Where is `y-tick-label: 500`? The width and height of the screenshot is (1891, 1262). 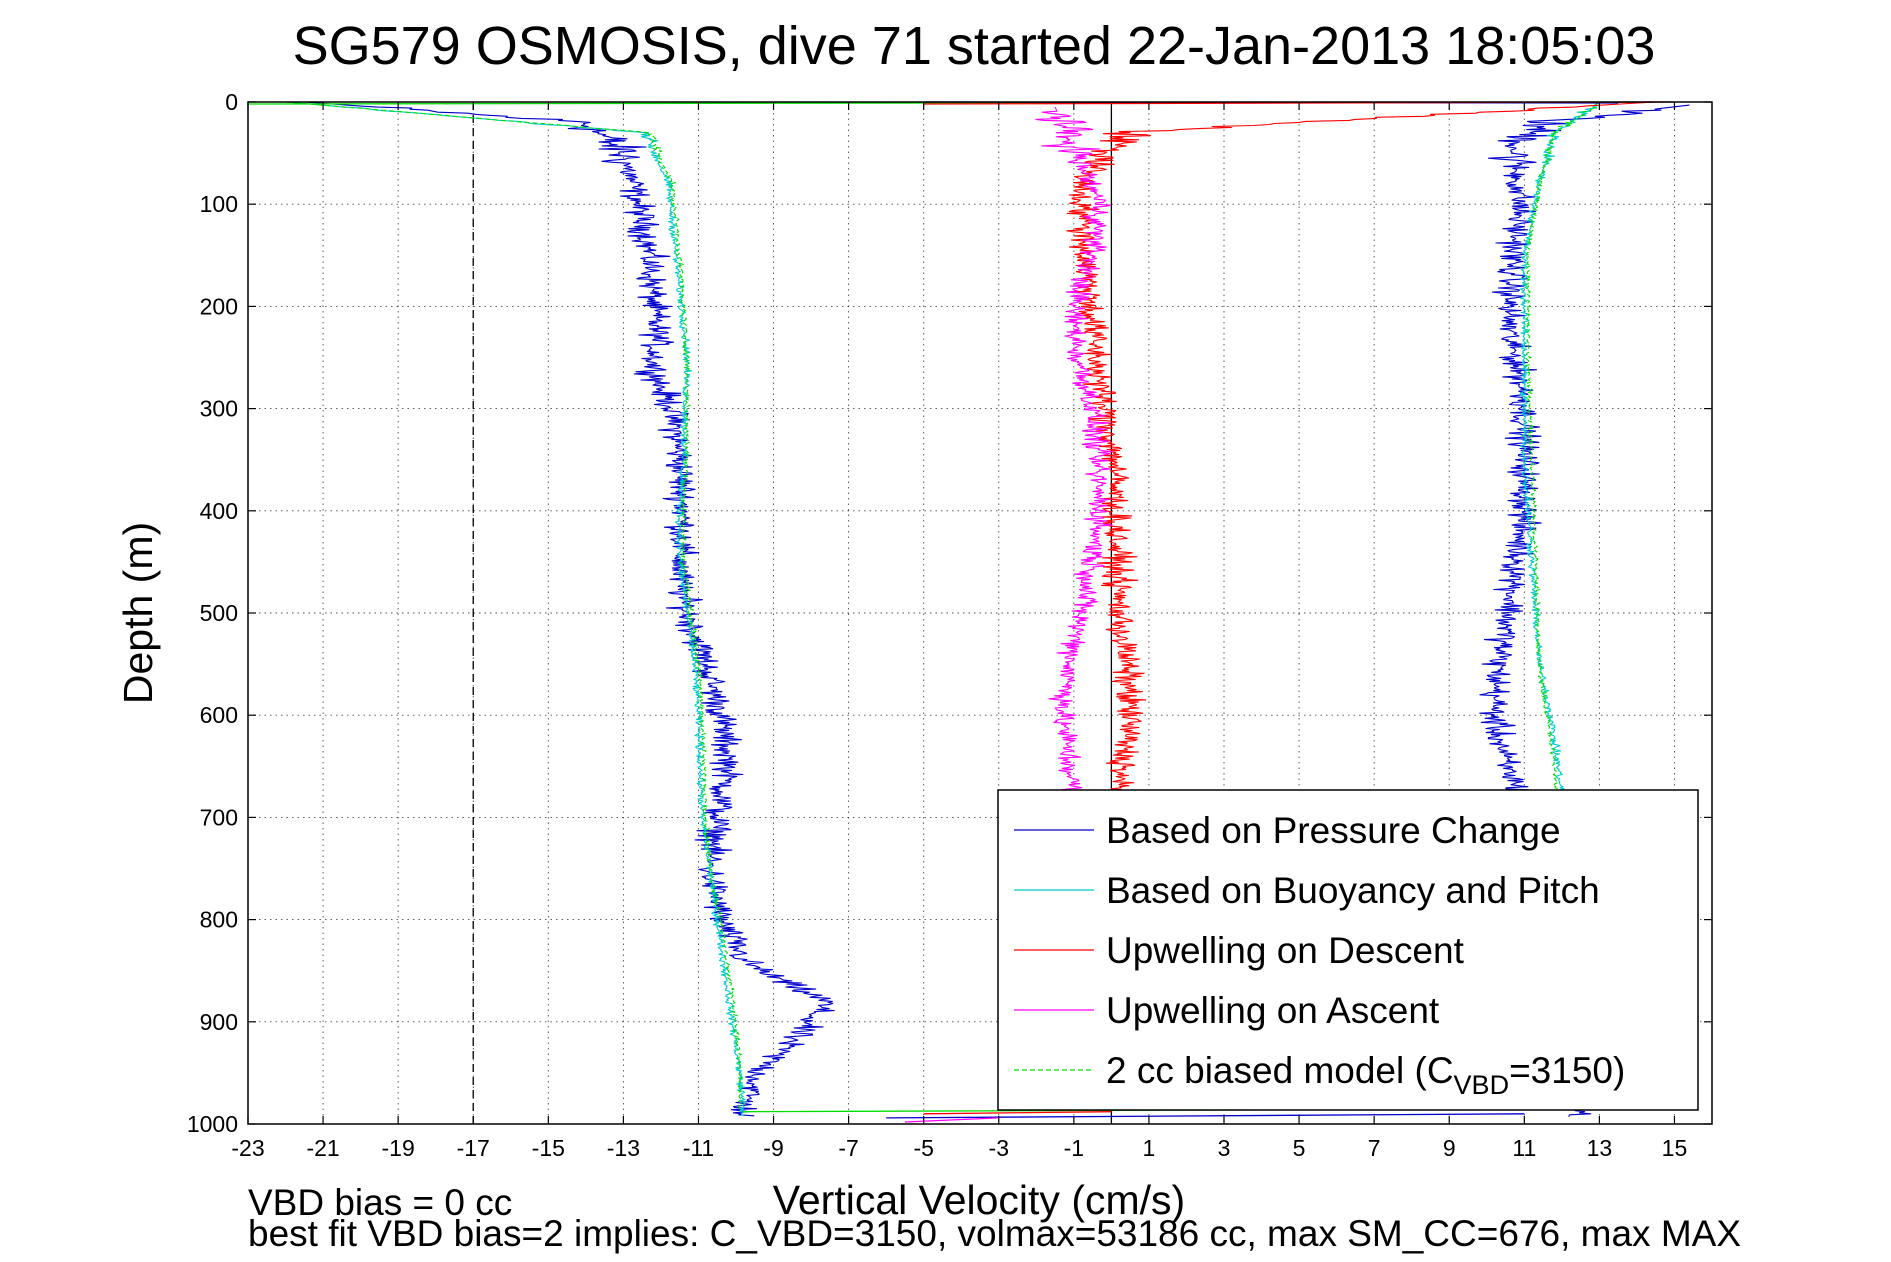
y-tick-label: 500 is located at coordinates (219, 613).